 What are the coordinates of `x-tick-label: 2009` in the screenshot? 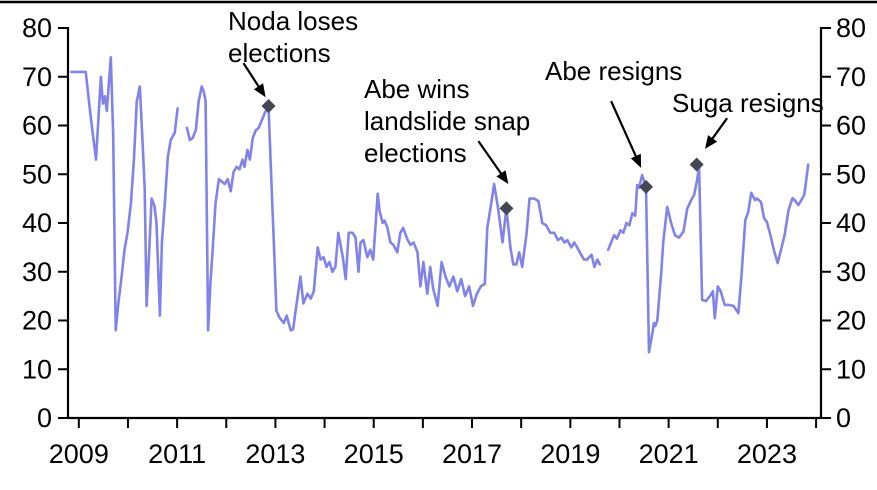 It's located at (79, 454).